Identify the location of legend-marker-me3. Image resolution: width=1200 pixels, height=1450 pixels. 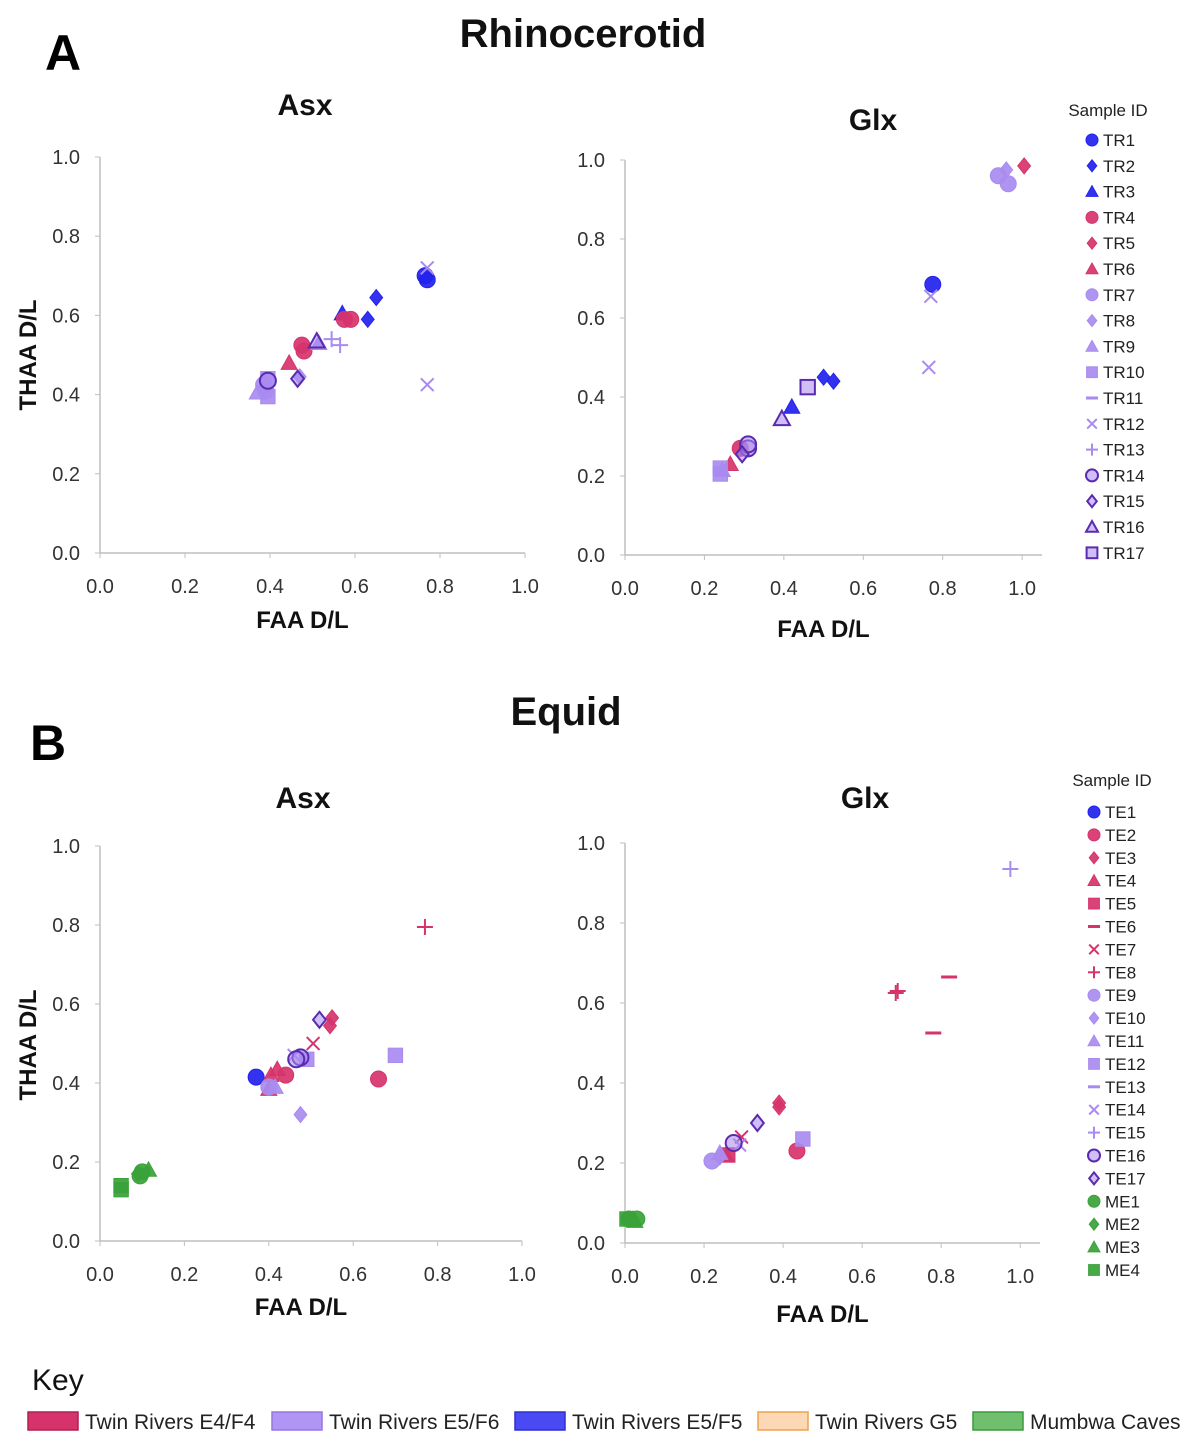
(1094, 1246).